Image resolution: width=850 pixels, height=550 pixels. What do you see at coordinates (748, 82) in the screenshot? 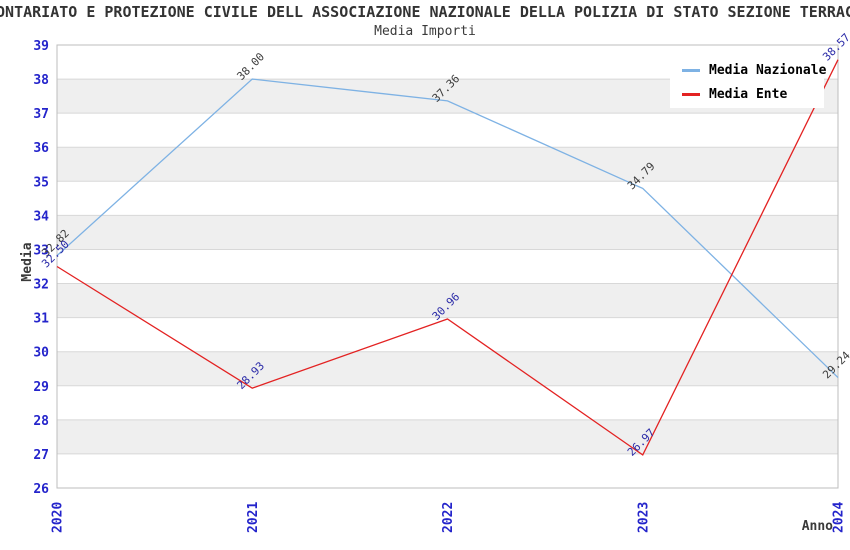
I see `legend: Media Nazionale Media Ente` at bounding box center [748, 82].